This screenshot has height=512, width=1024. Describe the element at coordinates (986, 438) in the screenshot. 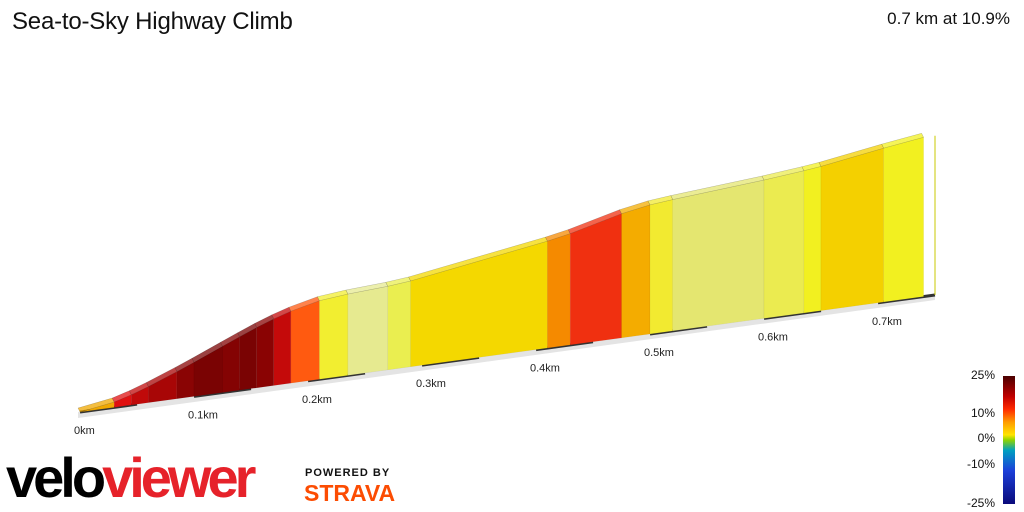

I see `legend-label-0: 0%` at that location.